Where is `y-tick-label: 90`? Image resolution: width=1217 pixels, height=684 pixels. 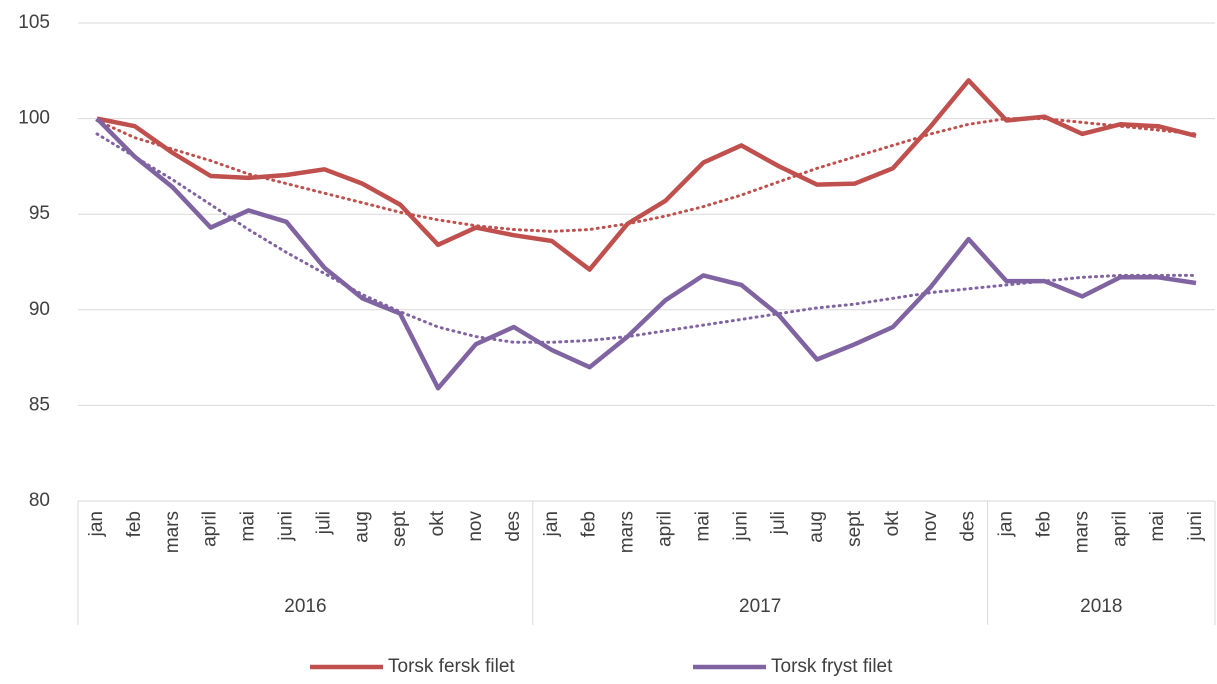
y-tick-label: 90 is located at coordinates (39, 309).